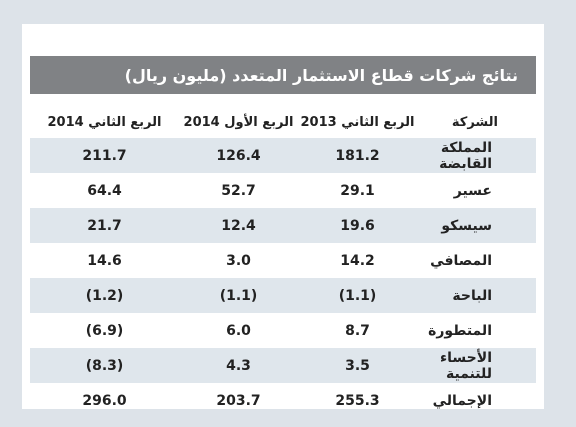 This screenshot has width=576, height=427. I want to click on header-q2-2013: الربع الثاني 2013, so click(357, 122).